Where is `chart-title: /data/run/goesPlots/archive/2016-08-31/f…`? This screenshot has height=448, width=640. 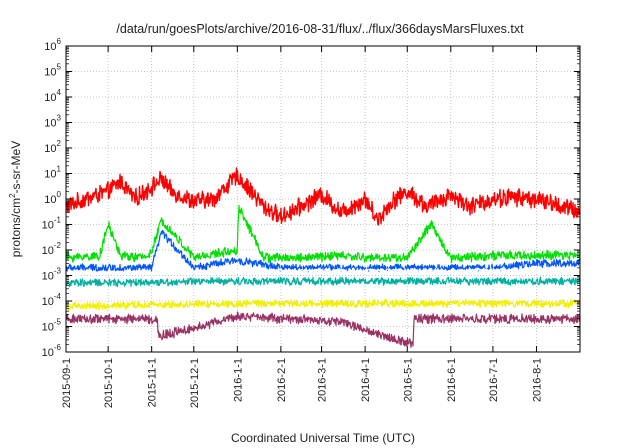 chart-title: /data/run/goesPlots/archive/2016-08-31/f… is located at coordinates (320, 29).